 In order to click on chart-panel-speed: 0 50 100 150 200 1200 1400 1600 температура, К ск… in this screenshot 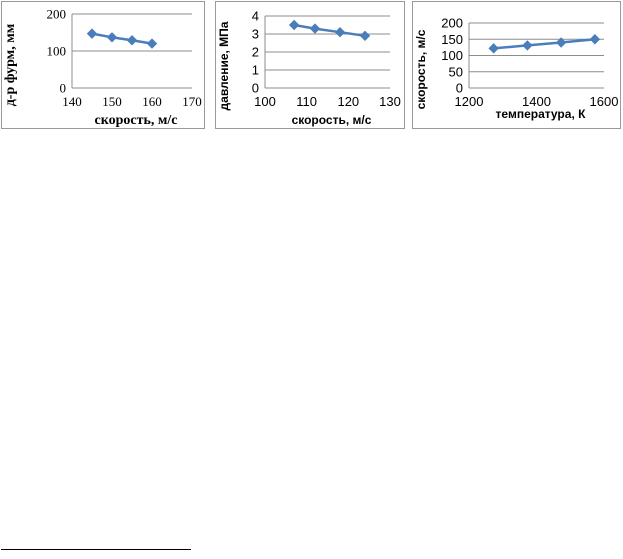, I will do `click(516, 65)`.